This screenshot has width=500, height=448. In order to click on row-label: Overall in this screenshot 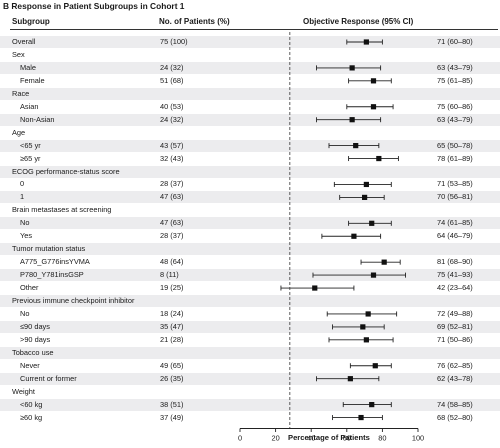, I will do `click(24, 41)`.